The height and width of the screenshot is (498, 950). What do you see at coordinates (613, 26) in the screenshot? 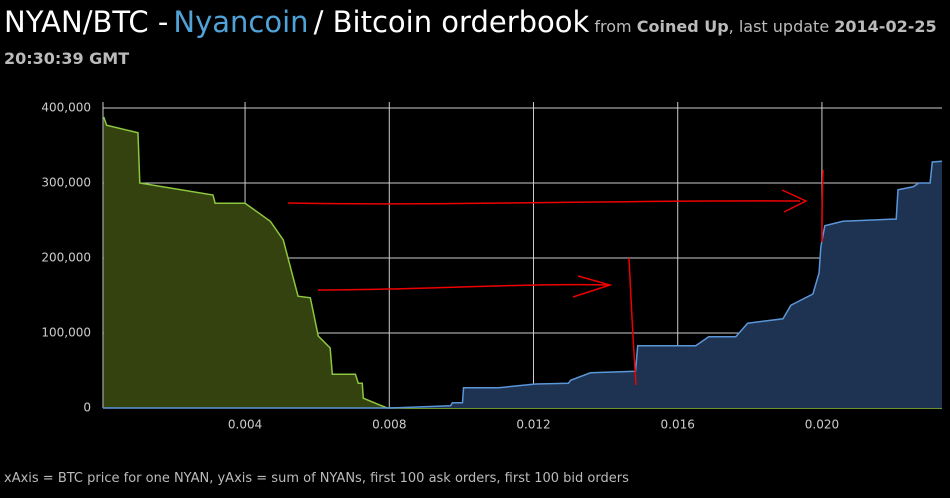
I see `title-from: from` at bounding box center [613, 26].